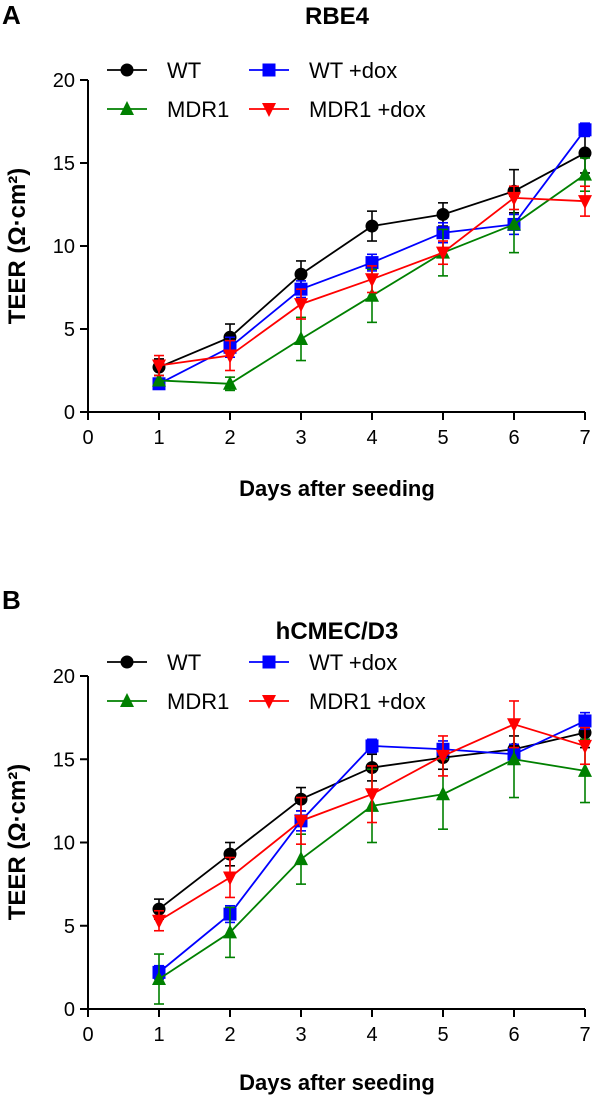  I want to click on series-mdr1-dox, so click(372, 281).